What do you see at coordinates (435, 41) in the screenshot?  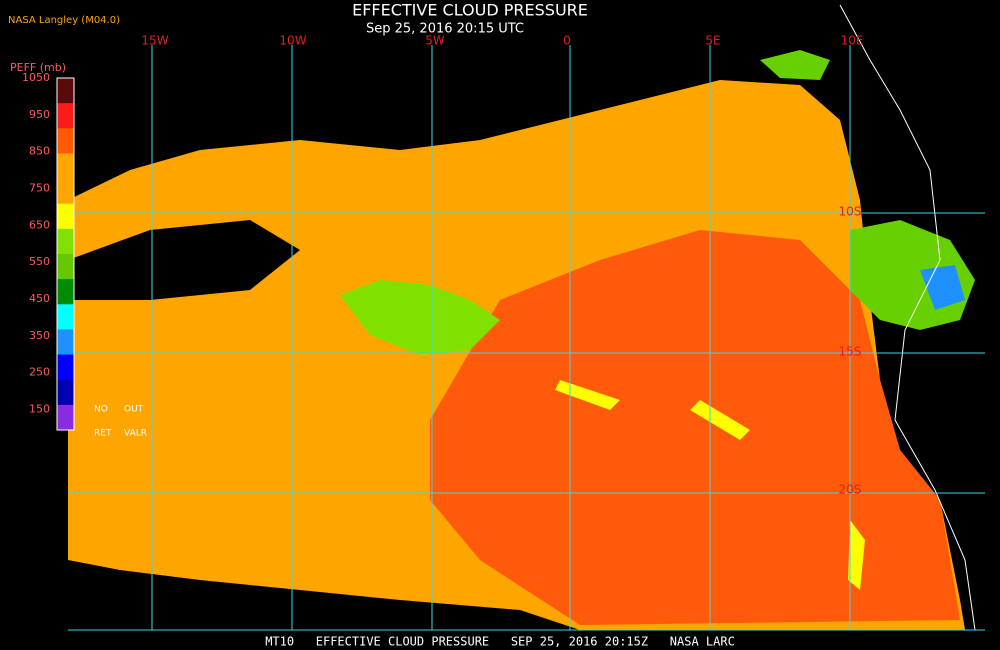 I see `lon-label: 5W` at bounding box center [435, 41].